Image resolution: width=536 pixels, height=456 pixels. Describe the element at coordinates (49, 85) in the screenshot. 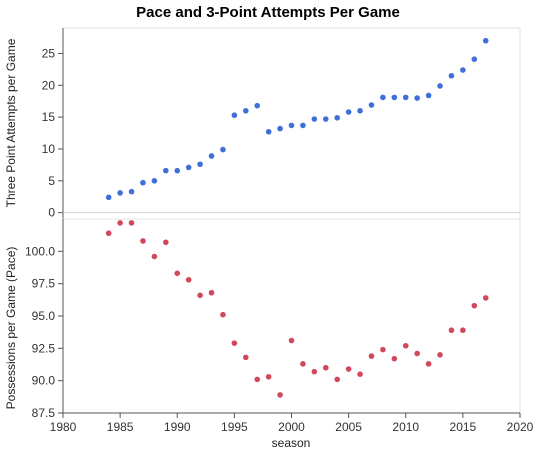

I see `y-tick-label: 20` at that location.